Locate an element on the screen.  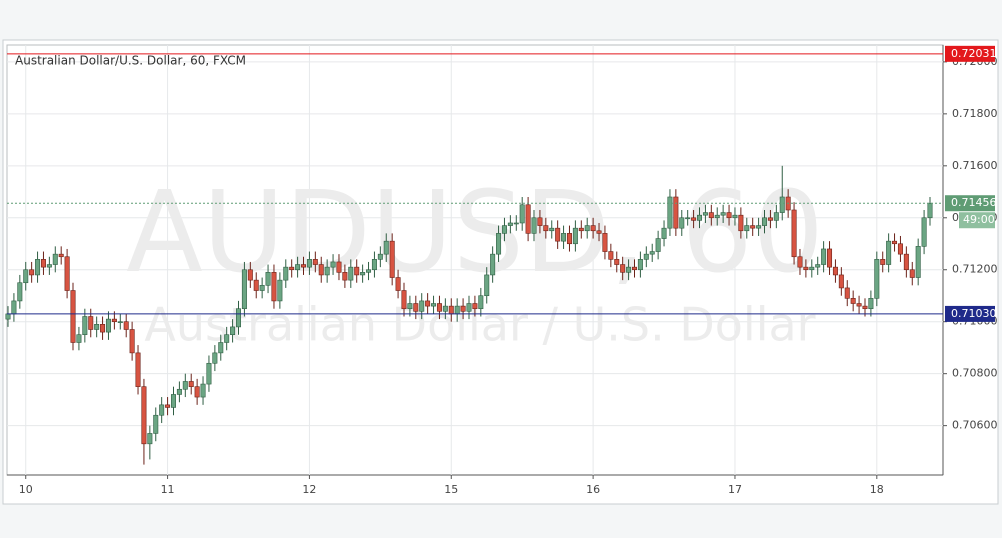
level-label: 0.71030 is located at coordinates (974, 313).